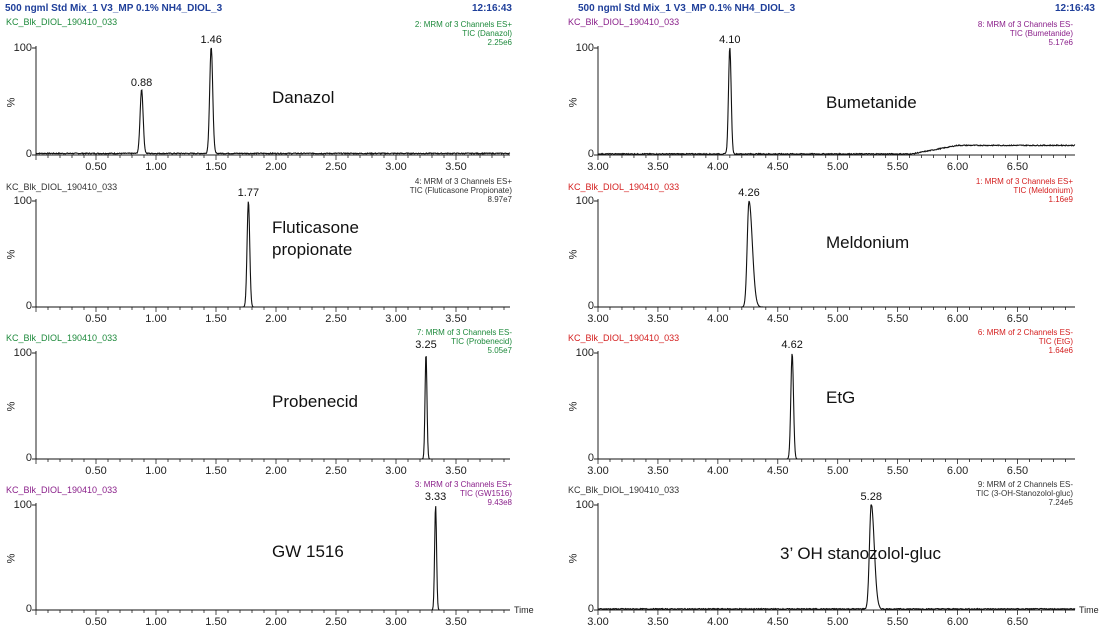  What do you see at coordinates (792, 345) in the screenshot?
I see `peak-label: 4.62` at bounding box center [792, 345].